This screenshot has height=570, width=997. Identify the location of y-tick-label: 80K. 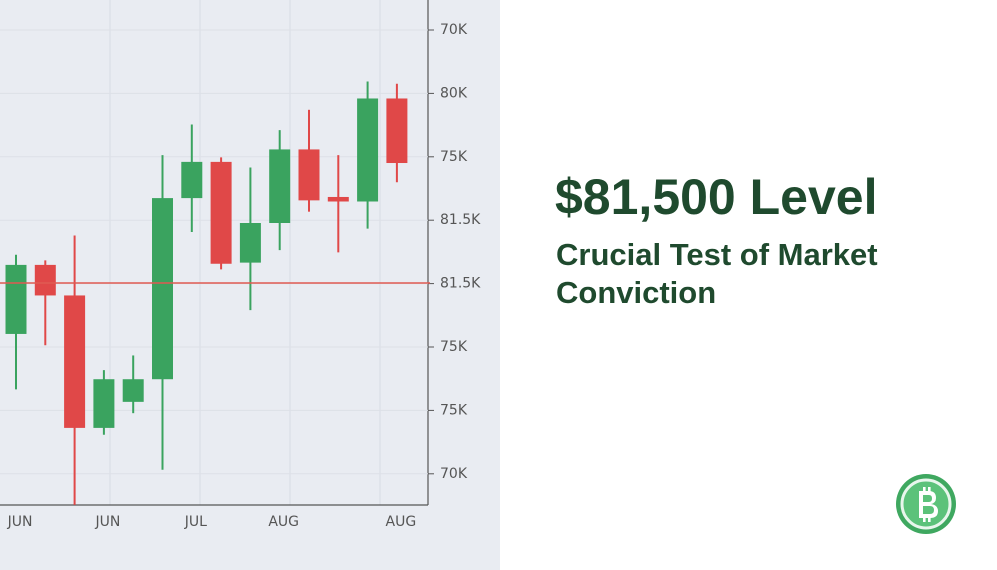
(454, 93).